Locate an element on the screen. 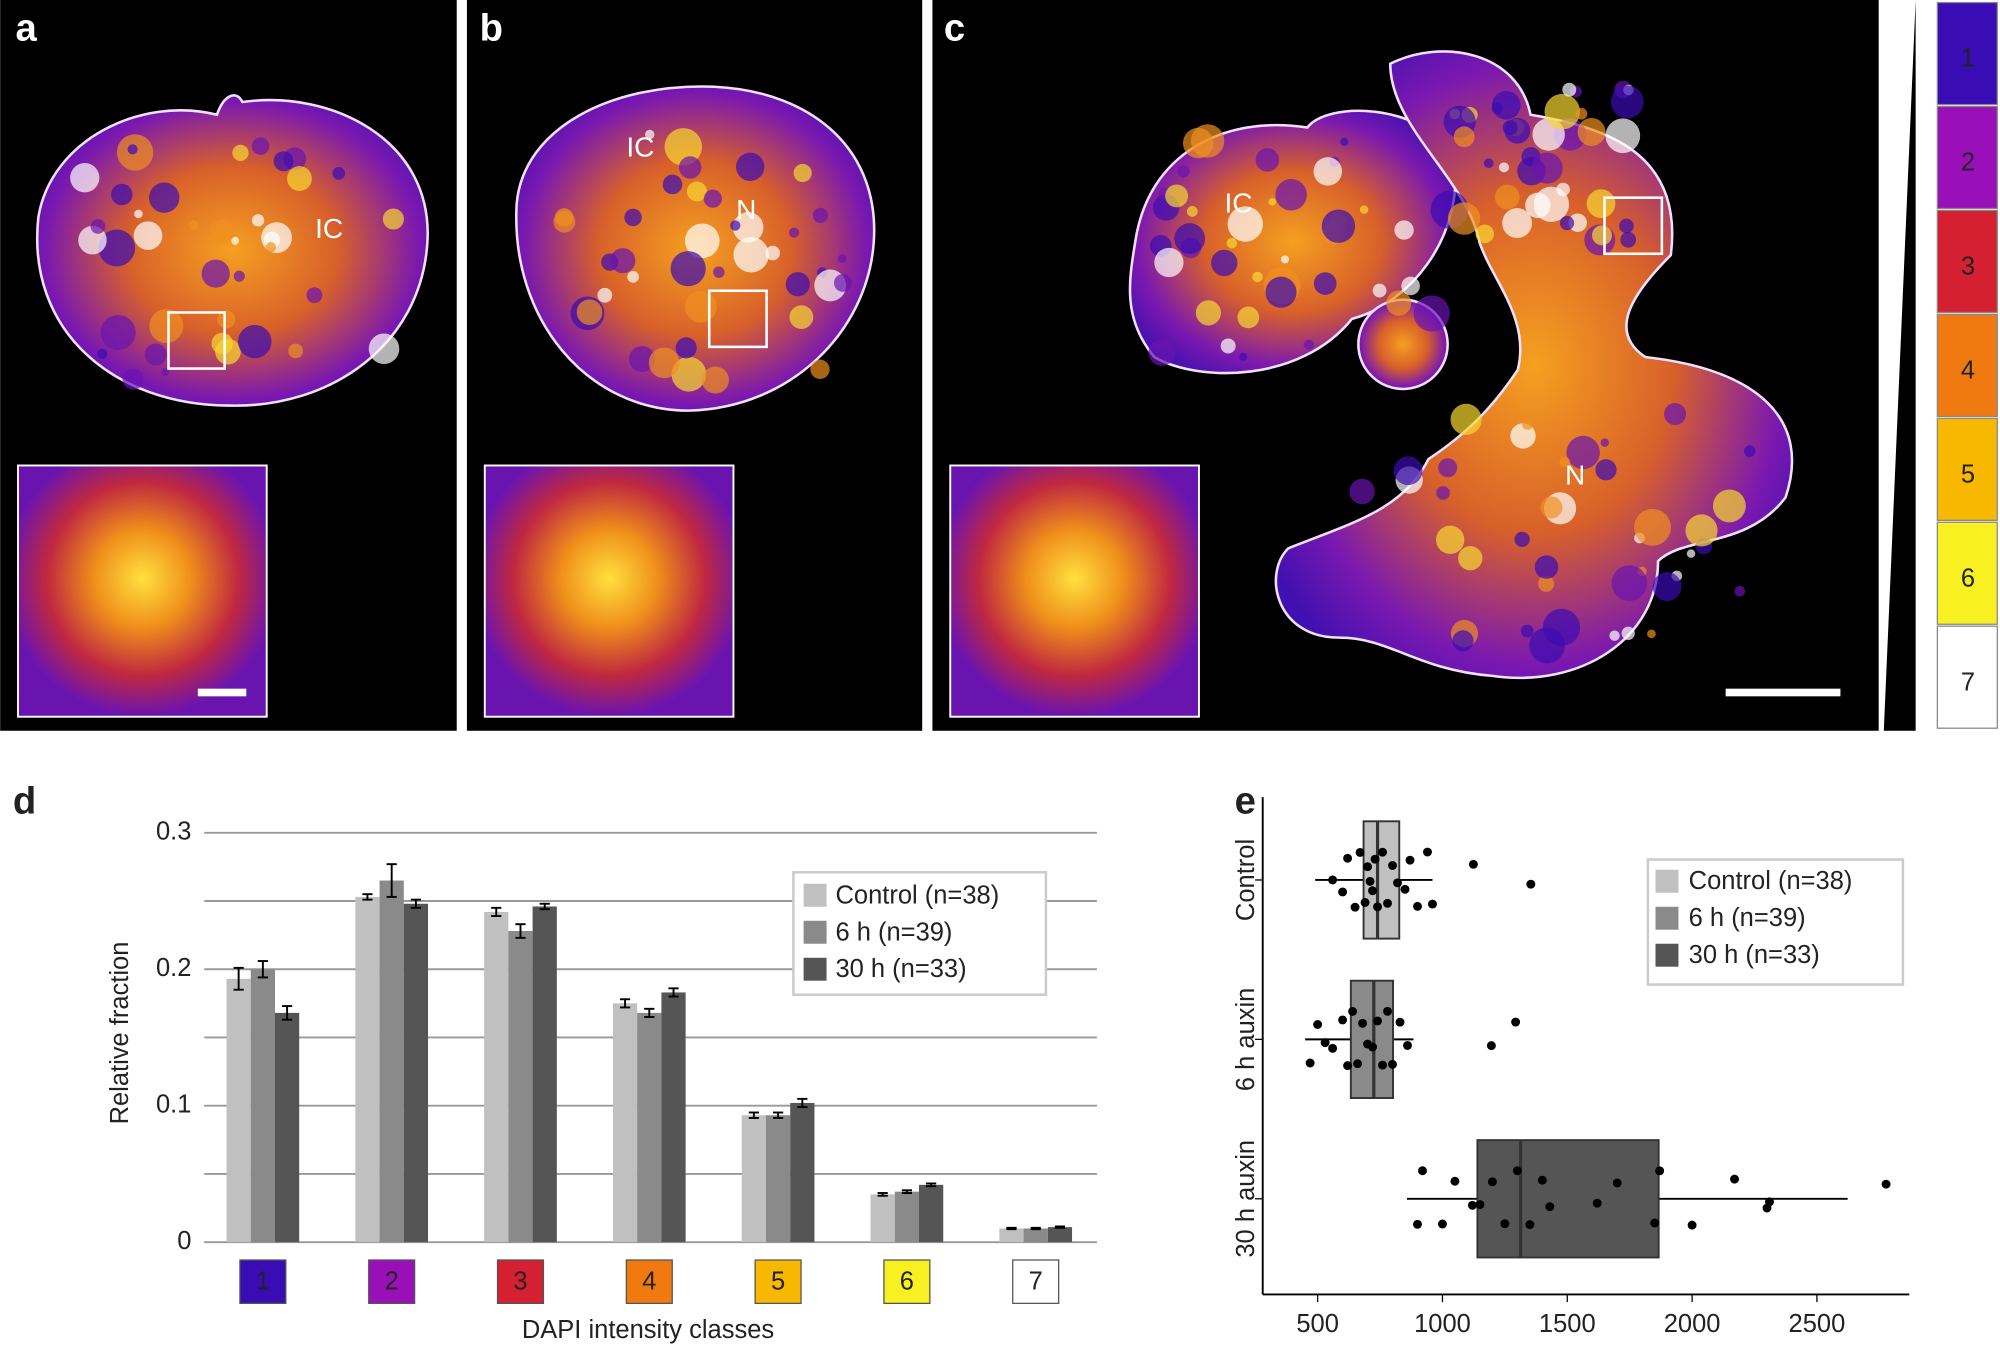 The width and height of the screenshot is (2000, 1348). y-tick-label: 30 h auxin is located at coordinates (1246, 1199).